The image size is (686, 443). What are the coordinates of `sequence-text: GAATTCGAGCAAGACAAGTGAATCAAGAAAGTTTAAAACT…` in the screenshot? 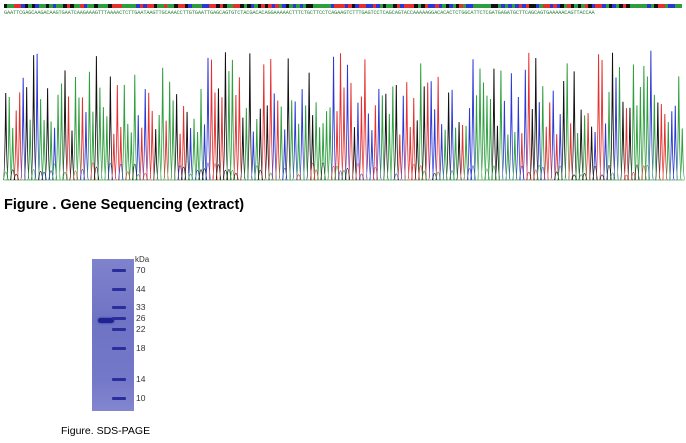 It's located at (299, 13).